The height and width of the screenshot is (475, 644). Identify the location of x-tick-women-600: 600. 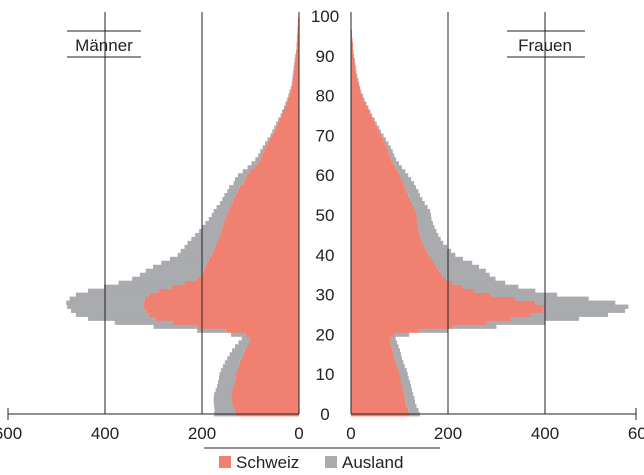
(636, 433).